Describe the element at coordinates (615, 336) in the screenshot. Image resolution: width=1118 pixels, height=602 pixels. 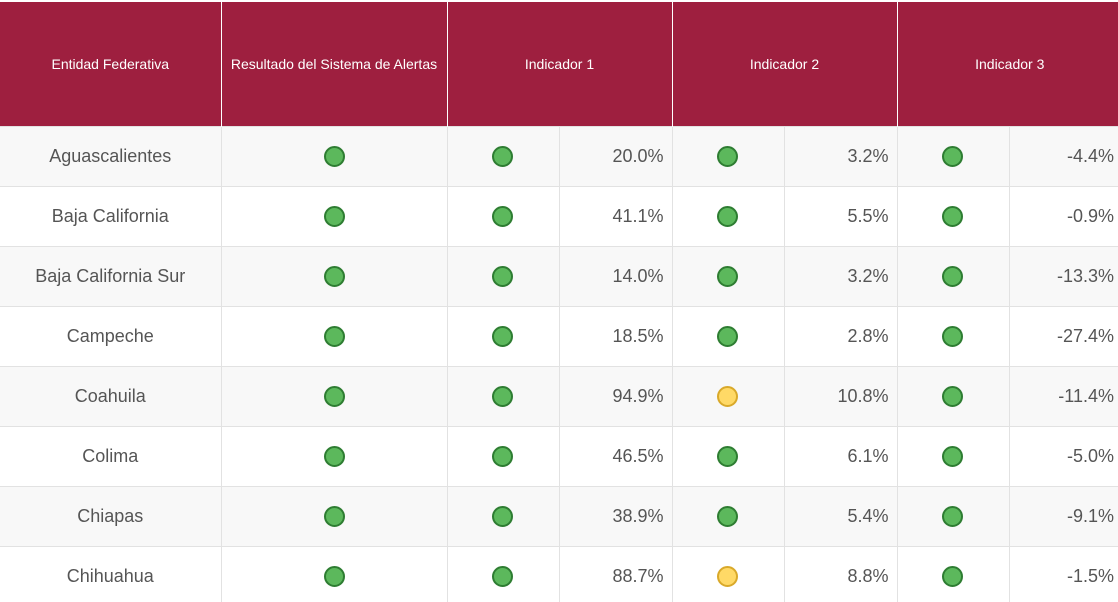
I see `indicator-1-value: 18.5%` at that location.